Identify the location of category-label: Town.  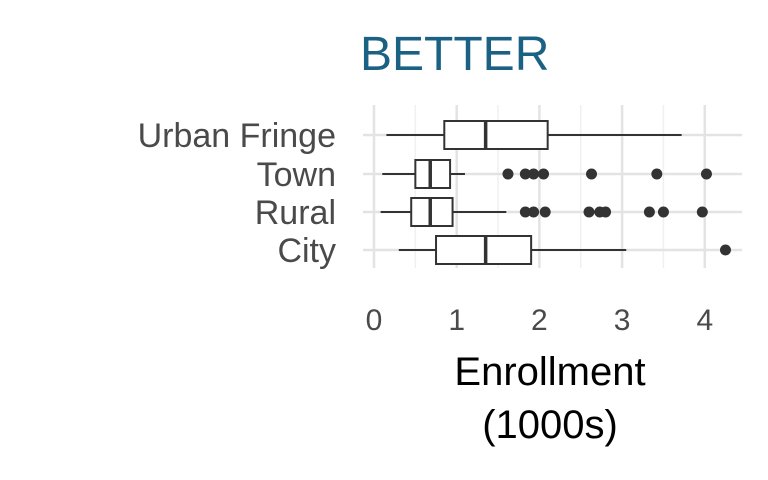
(296, 175).